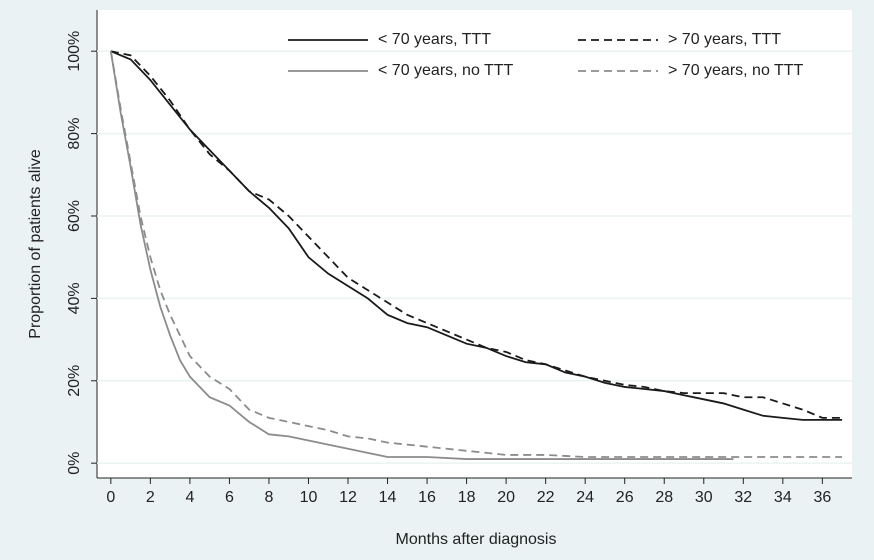 Image resolution: width=874 pixels, height=560 pixels. I want to click on legend-label: < 70 years, no TTT, so click(446, 70).